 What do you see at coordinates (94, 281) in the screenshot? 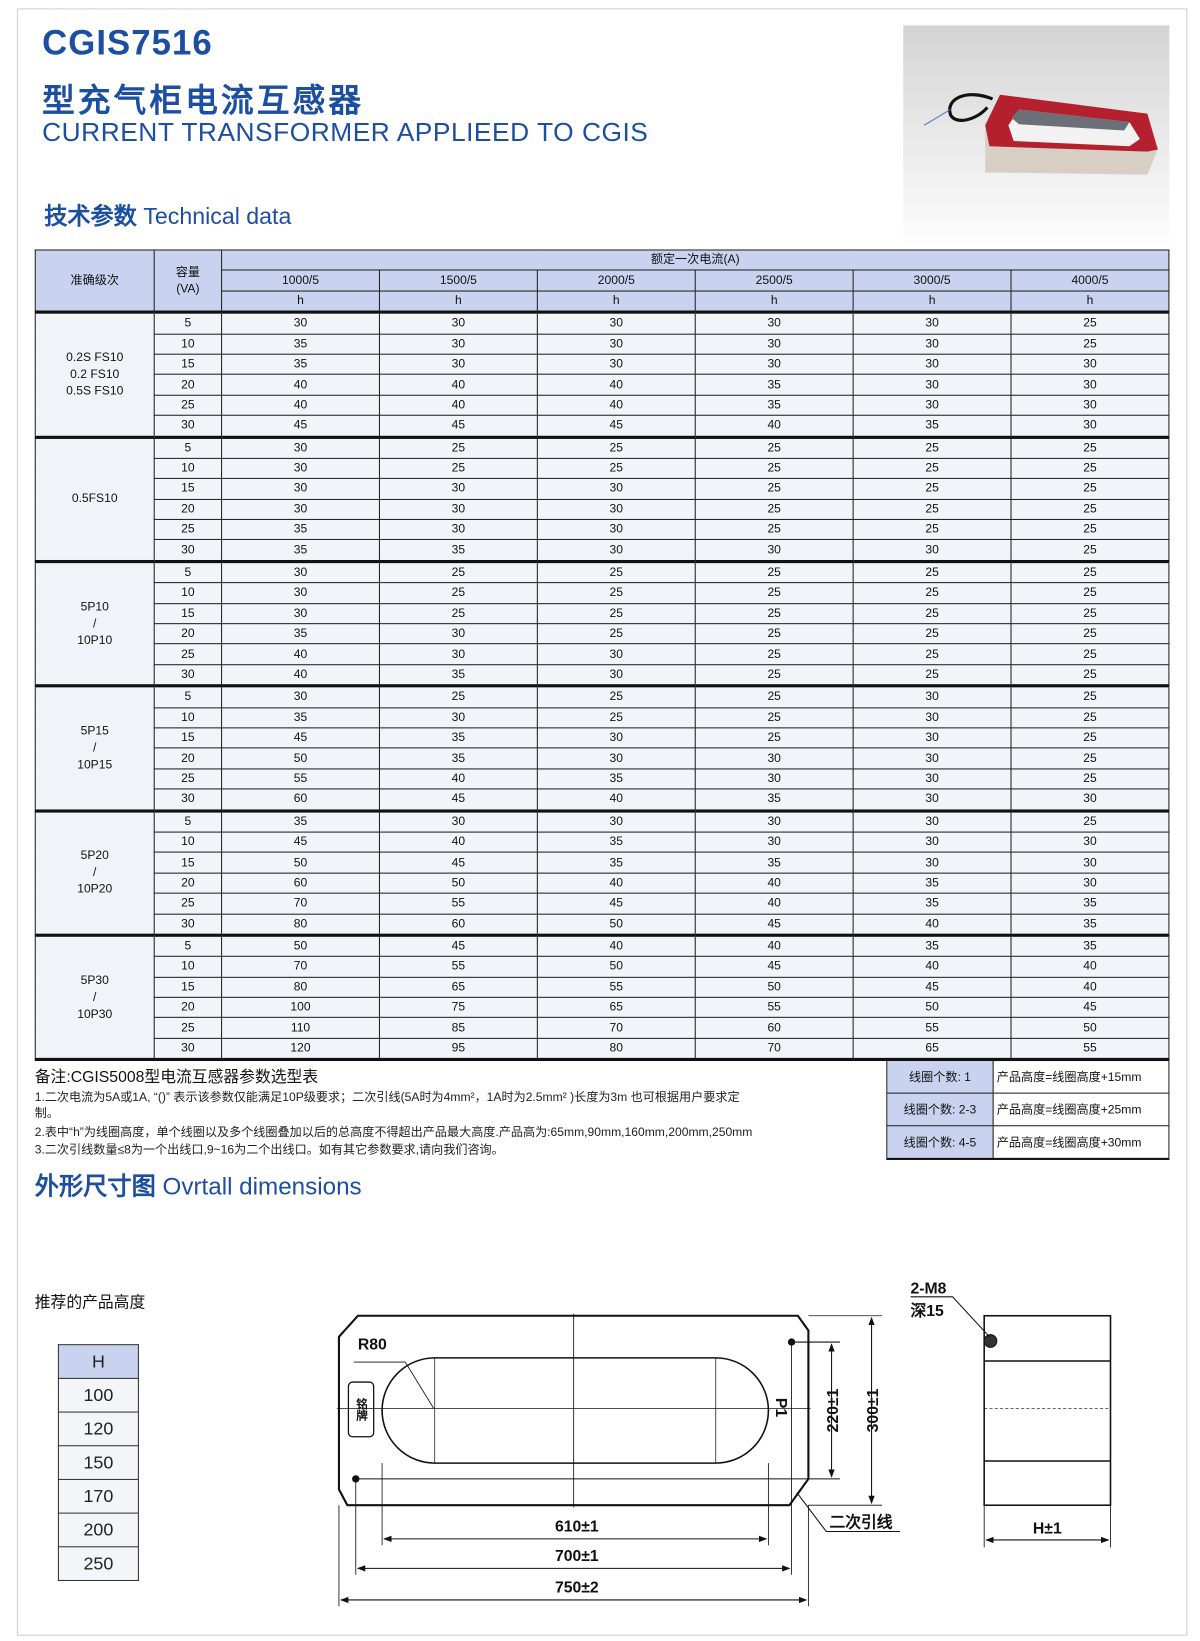
I see `header-accuracy-class: 准确级次` at bounding box center [94, 281].